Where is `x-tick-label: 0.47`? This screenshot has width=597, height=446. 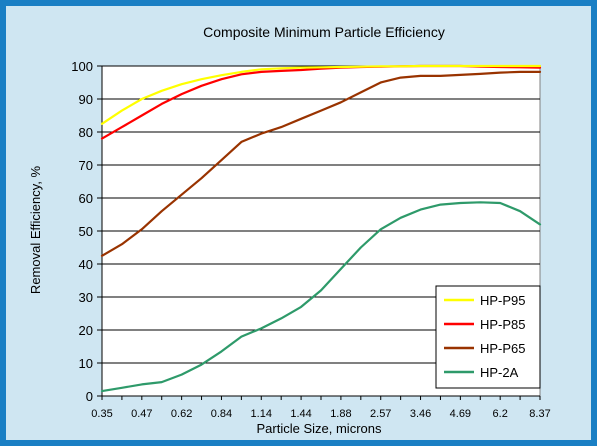
x-tick-label: 0.47 is located at coordinates (141, 414).